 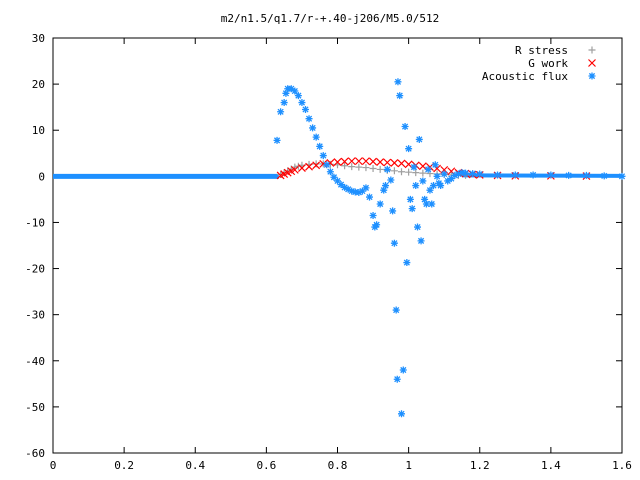 I want to click on chart-title: m2/n1.5/q1.7/r-+.40-j206/M5.0/512, so click(x=330, y=18).